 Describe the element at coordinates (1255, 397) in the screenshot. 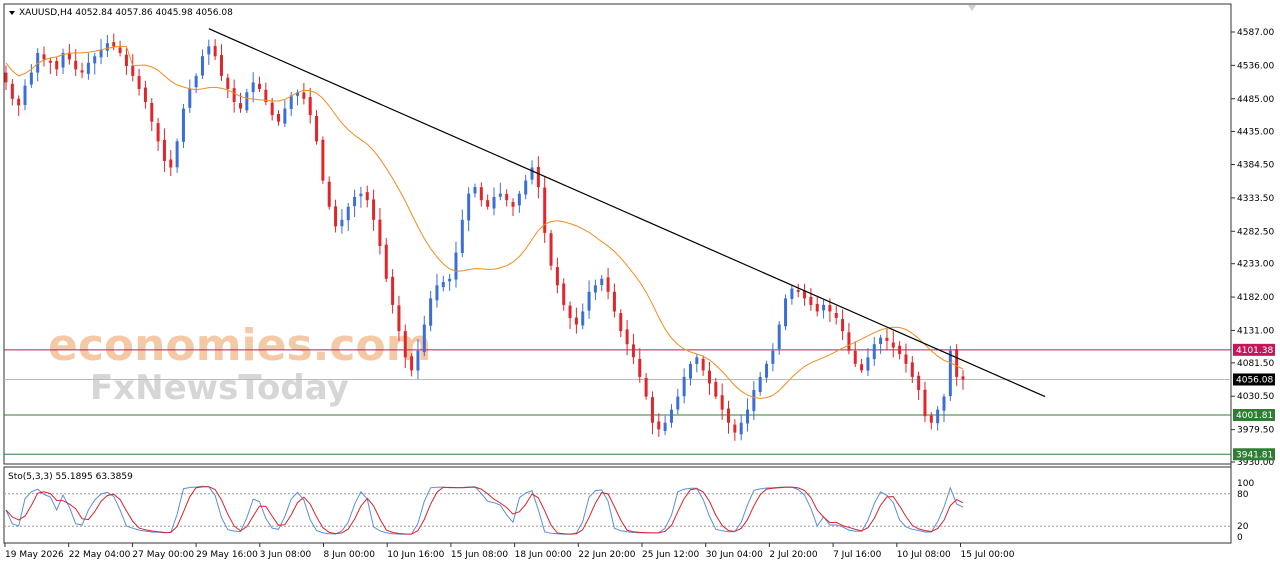

I see `price-tick-label: 4030.50` at that location.